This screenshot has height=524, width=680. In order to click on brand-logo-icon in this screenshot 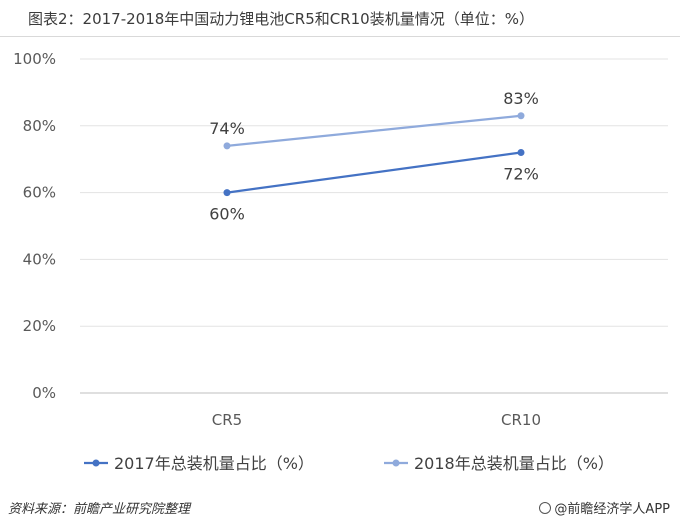, I will do `click(545, 508)`.